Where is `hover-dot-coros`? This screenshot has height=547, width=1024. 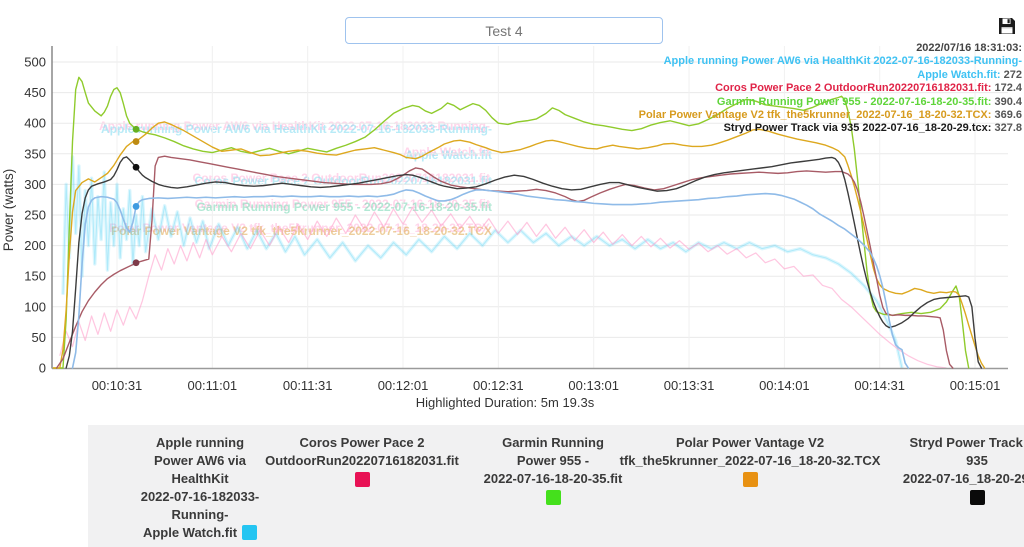
hover-dot-coros is located at coordinates (136, 263).